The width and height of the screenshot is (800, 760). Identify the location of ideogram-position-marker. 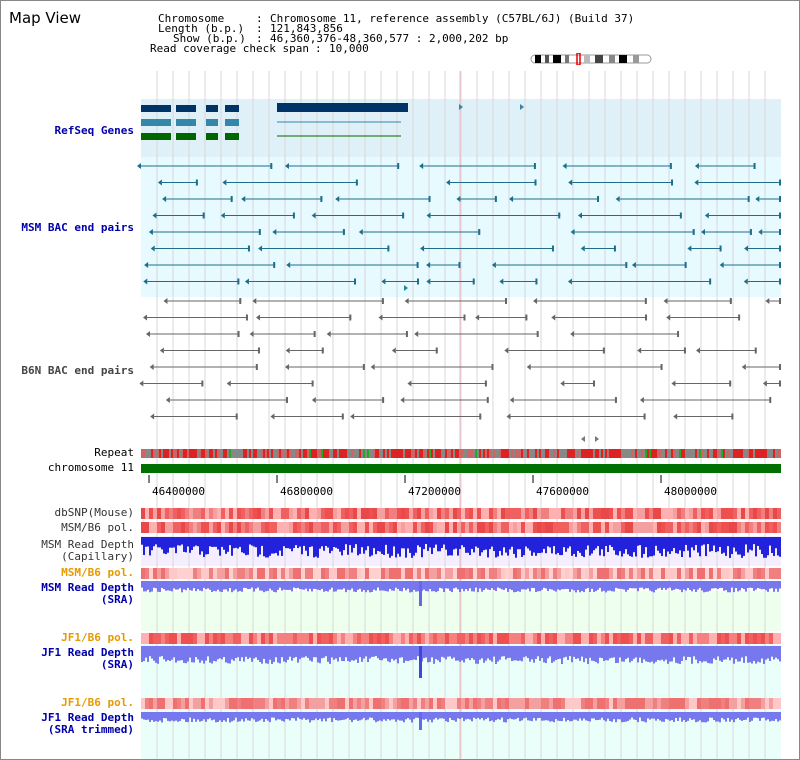
(578, 59).